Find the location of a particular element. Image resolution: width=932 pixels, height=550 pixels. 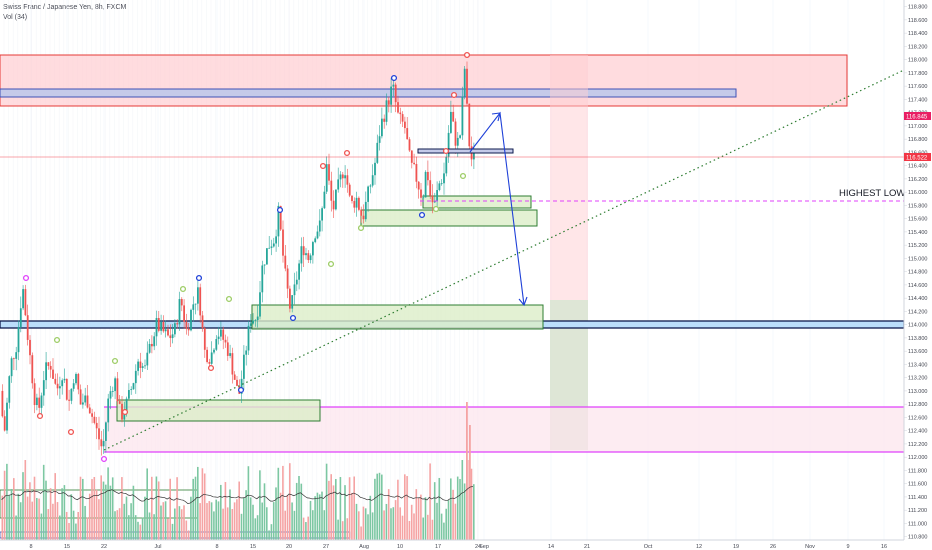

volume-indicator-label: Vol (34) is located at coordinates (15, 17).